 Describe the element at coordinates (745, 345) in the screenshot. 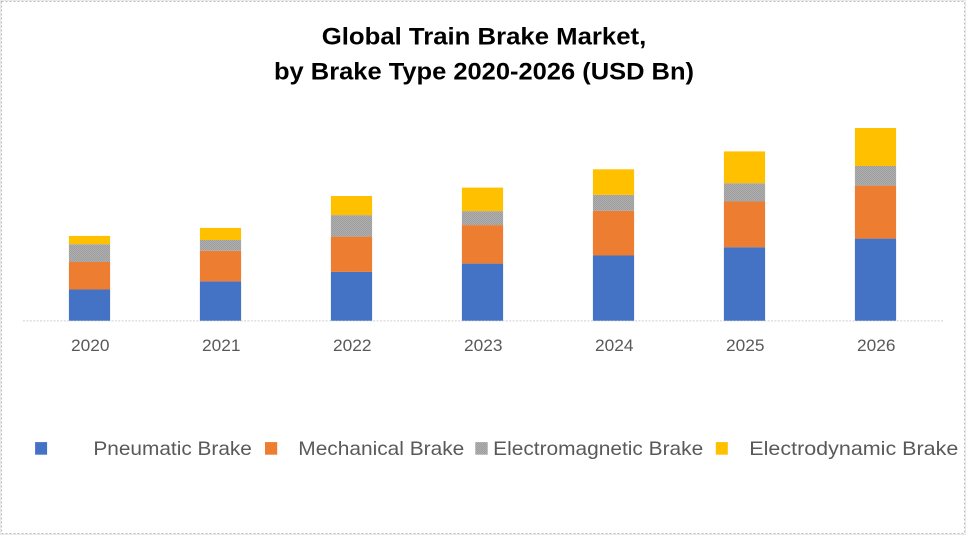

I see `svg-text: 2025` at that location.